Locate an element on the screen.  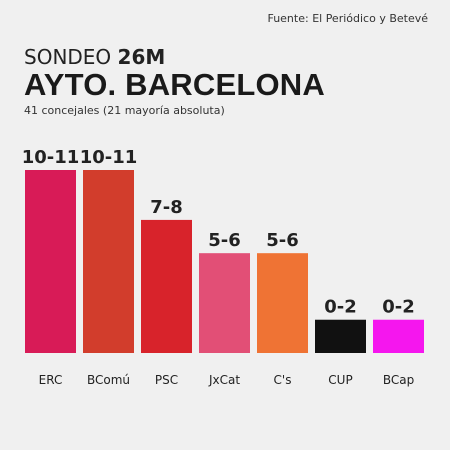
category-label: BComú is located at coordinates (108, 380).